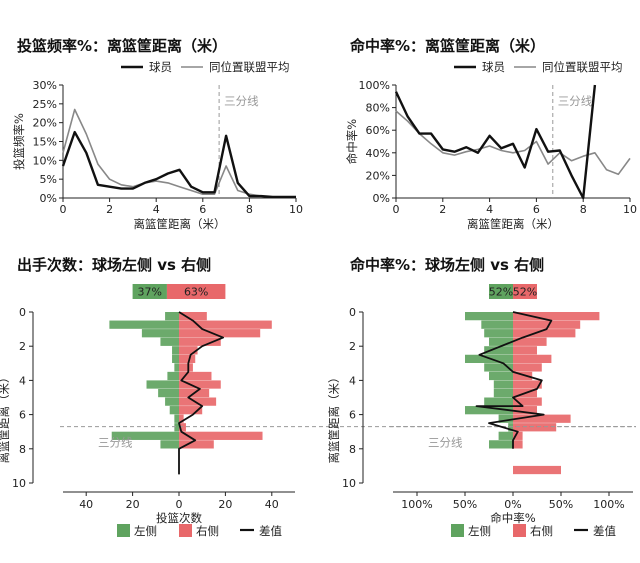 This screenshot has width=640, height=563. I want to click on pct-summary-right-bar, so click(525, 291).